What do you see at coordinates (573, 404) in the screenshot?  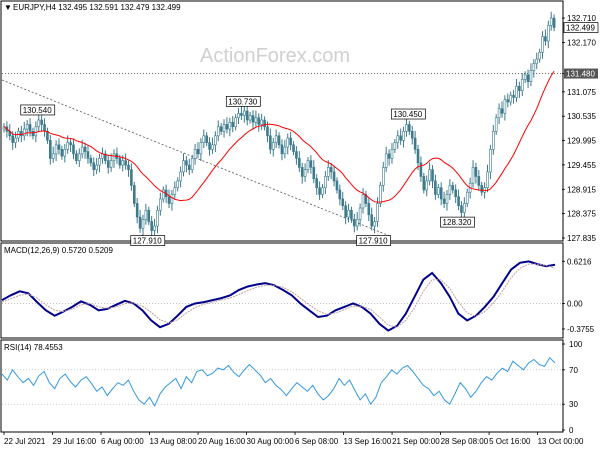 I see `rsi-tick-label: 30` at bounding box center [573, 404].